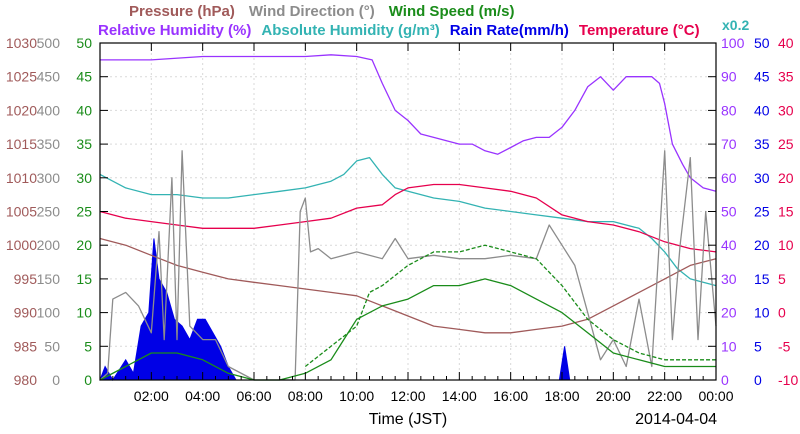  I want to click on wind-dir-axis-tick-label: 500, so click(49, 43).